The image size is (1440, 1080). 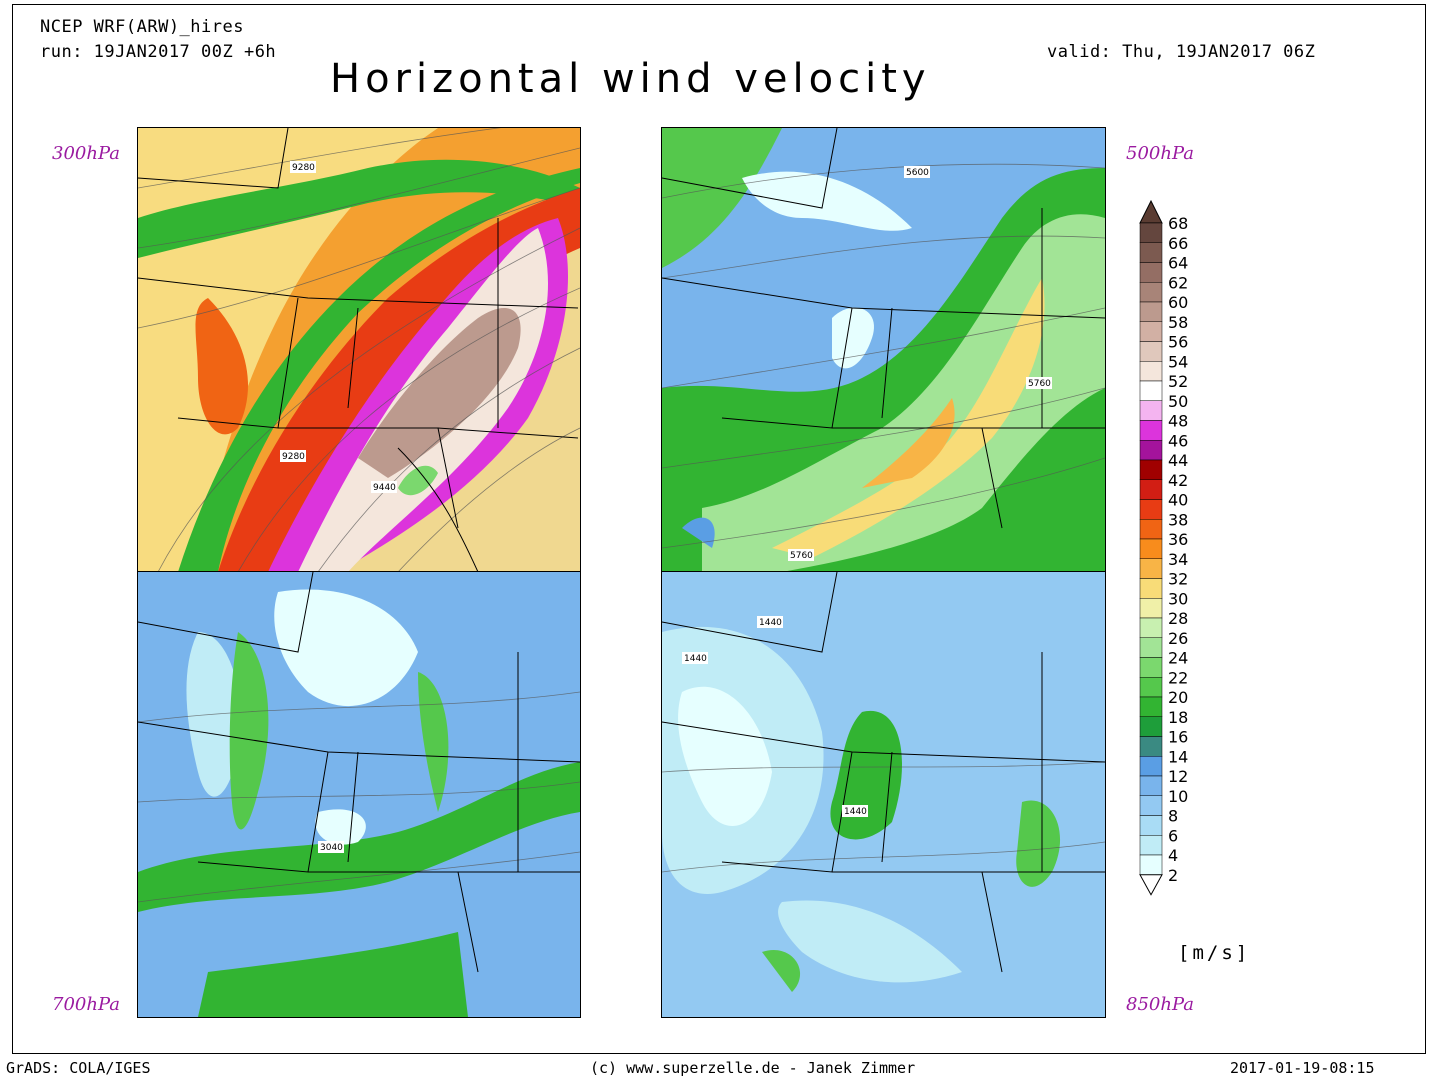 I want to click on colorbar-tick-label: 56, so click(x=1178, y=342).